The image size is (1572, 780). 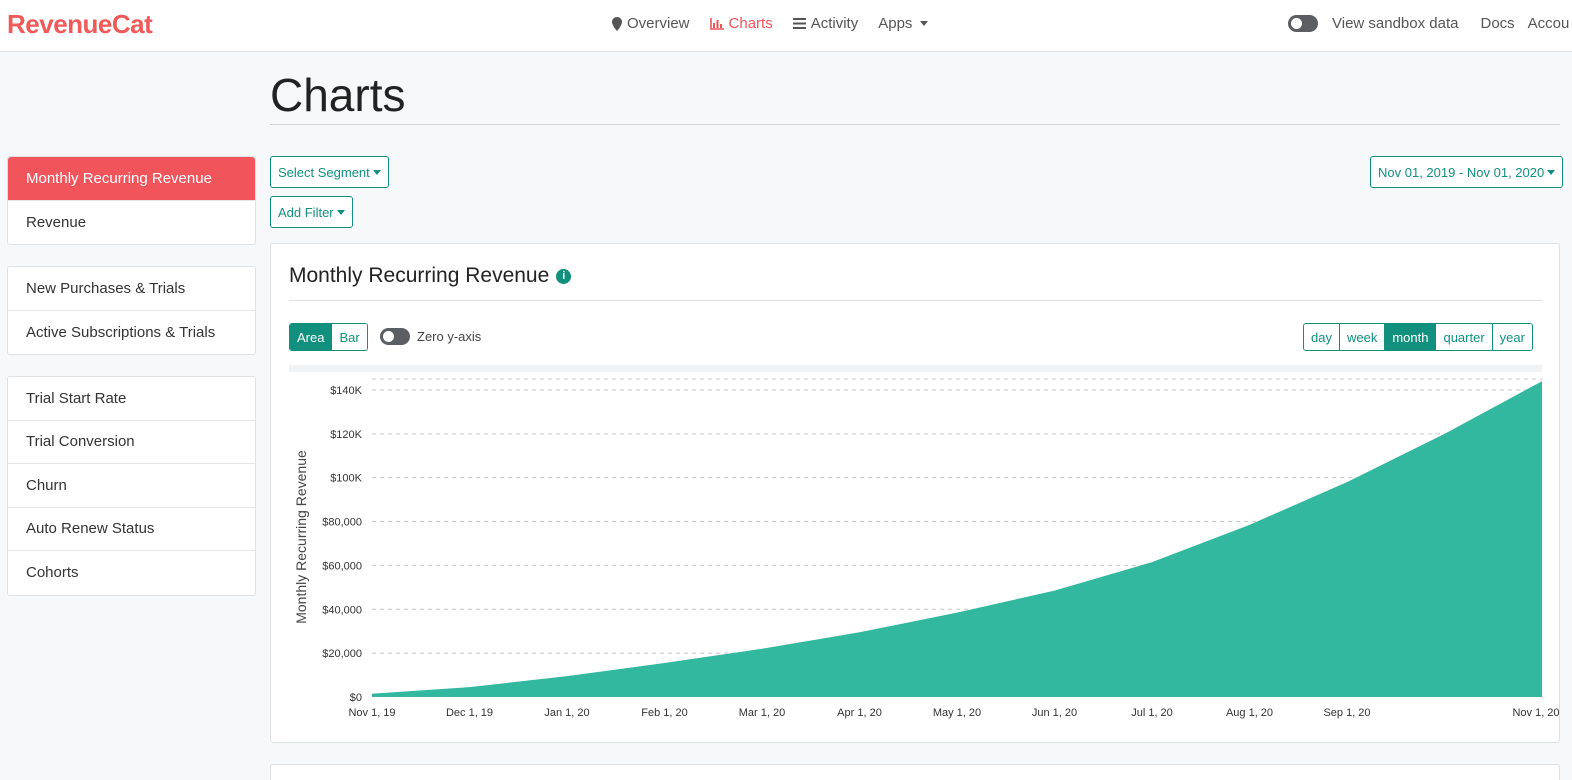 What do you see at coordinates (346, 435) in the screenshot?
I see `y-tick-label: $120K` at bounding box center [346, 435].